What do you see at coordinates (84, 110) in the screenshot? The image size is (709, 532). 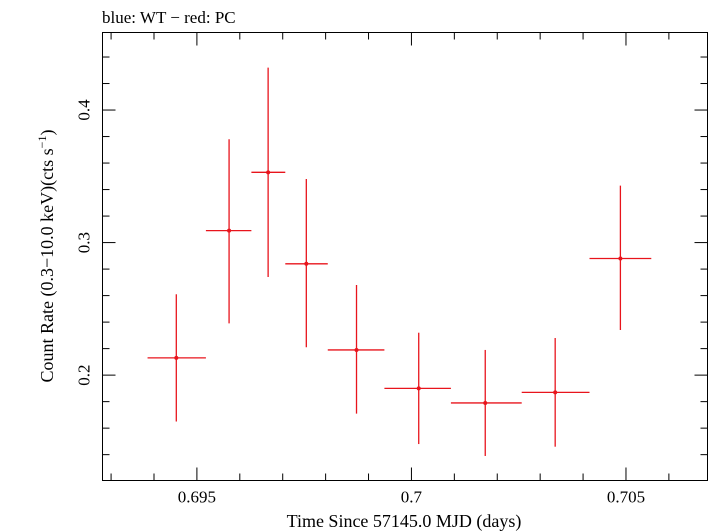 I see `y-tick-label: 0.4` at bounding box center [84, 110].